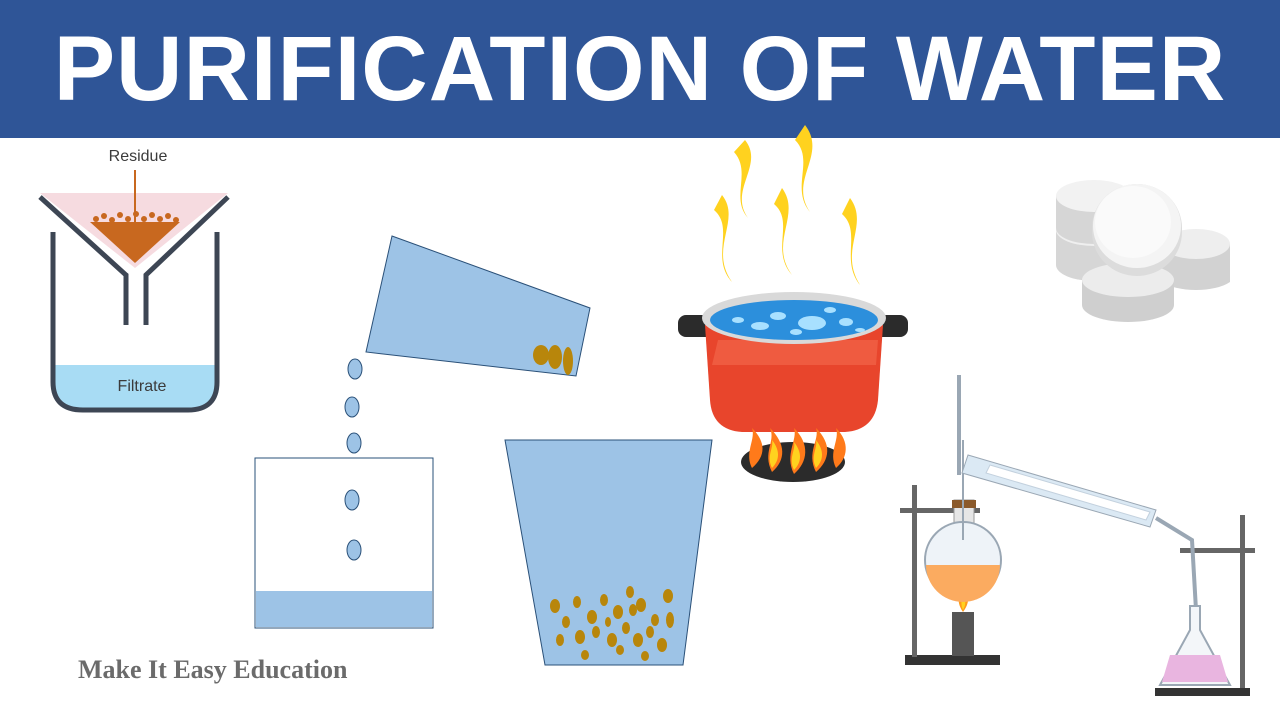  I want to click on residue-label: Residue, so click(138, 156).